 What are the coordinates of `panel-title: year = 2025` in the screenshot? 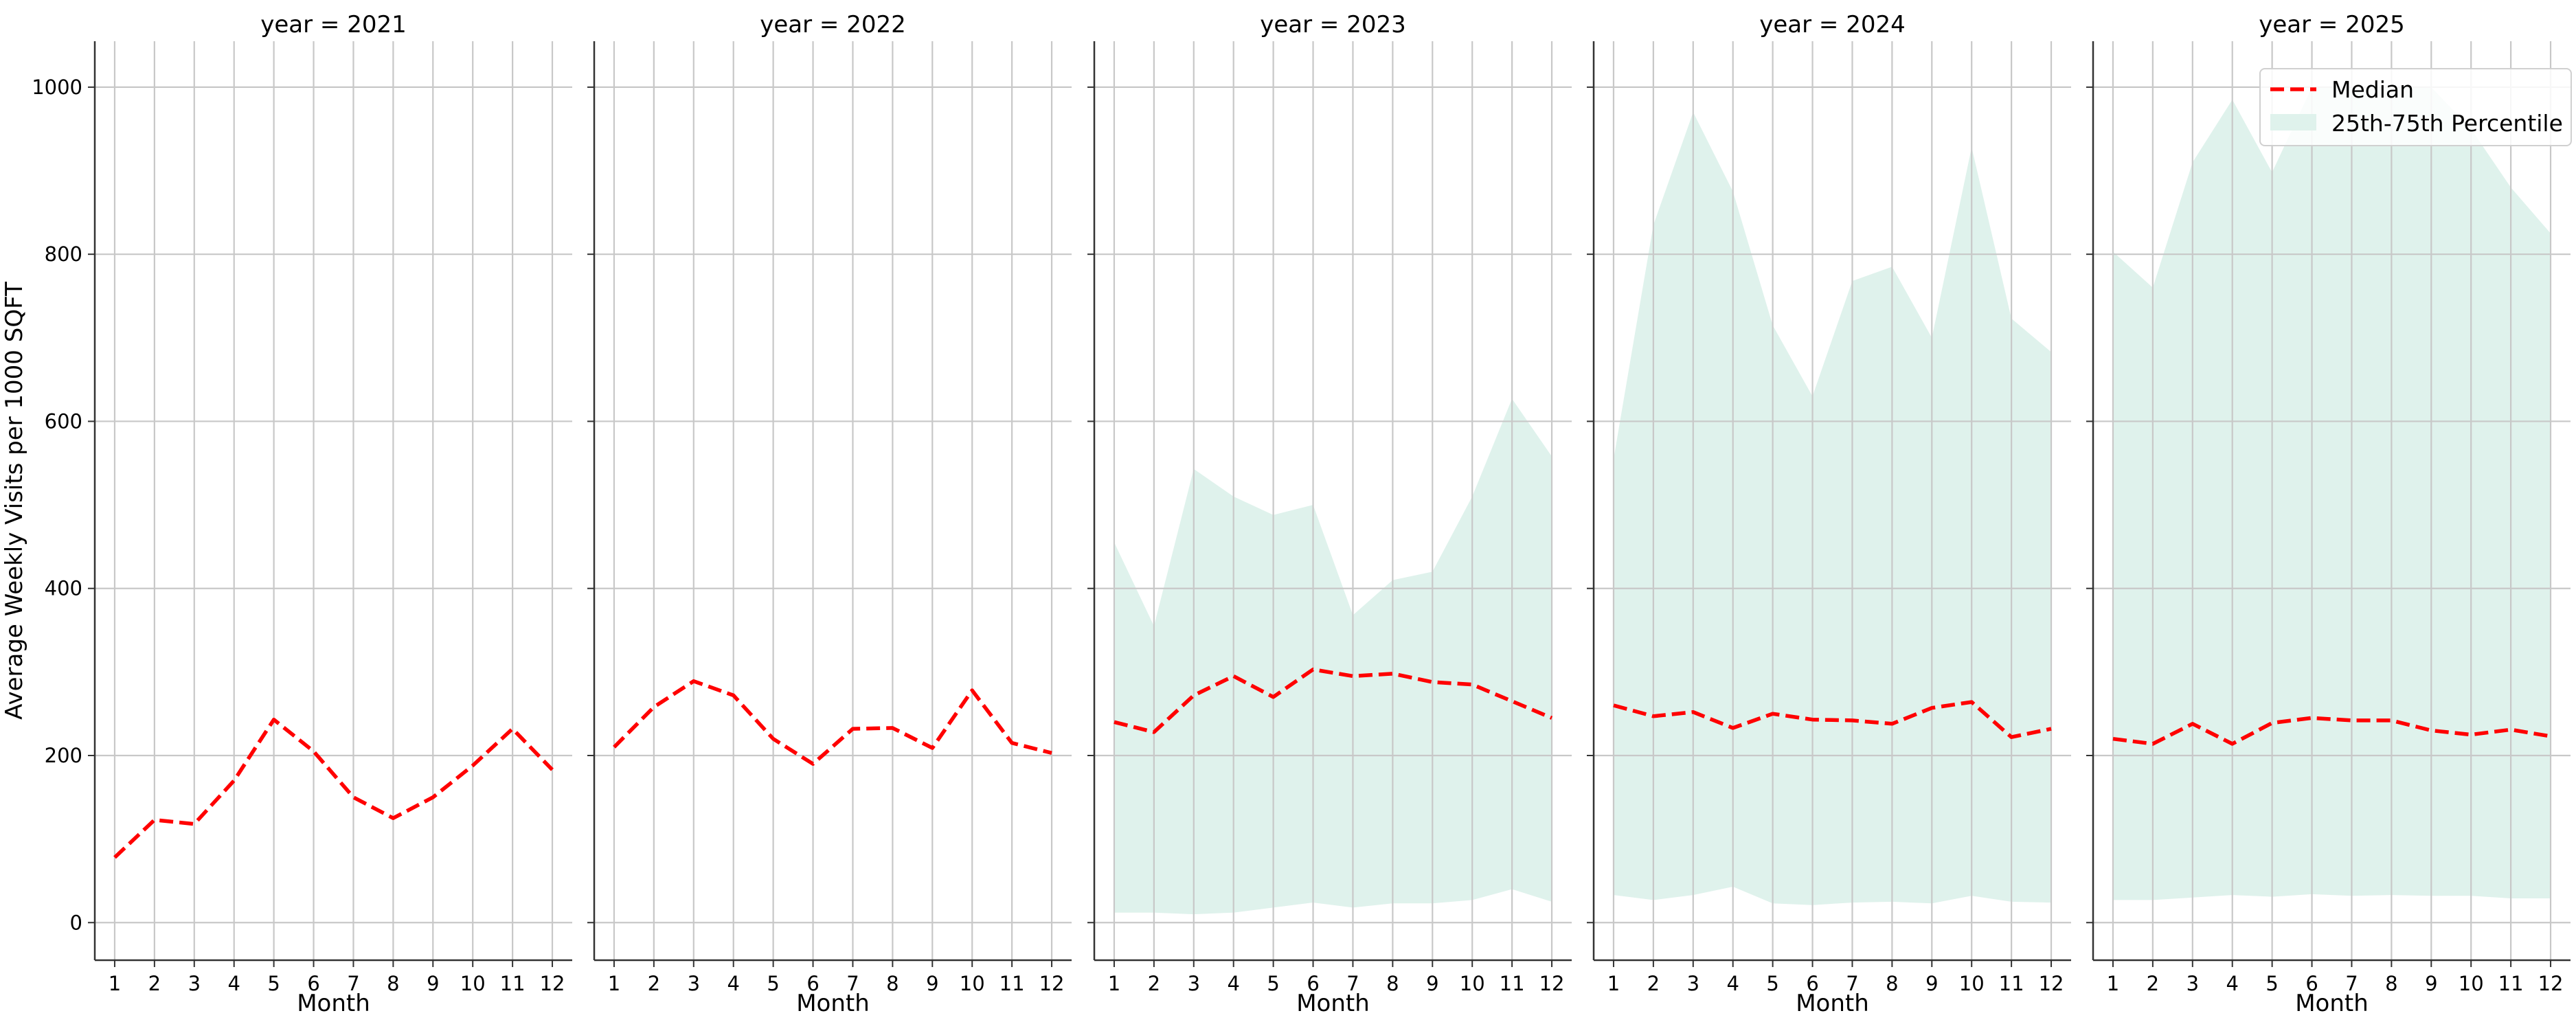 It's located at (2331, 24).